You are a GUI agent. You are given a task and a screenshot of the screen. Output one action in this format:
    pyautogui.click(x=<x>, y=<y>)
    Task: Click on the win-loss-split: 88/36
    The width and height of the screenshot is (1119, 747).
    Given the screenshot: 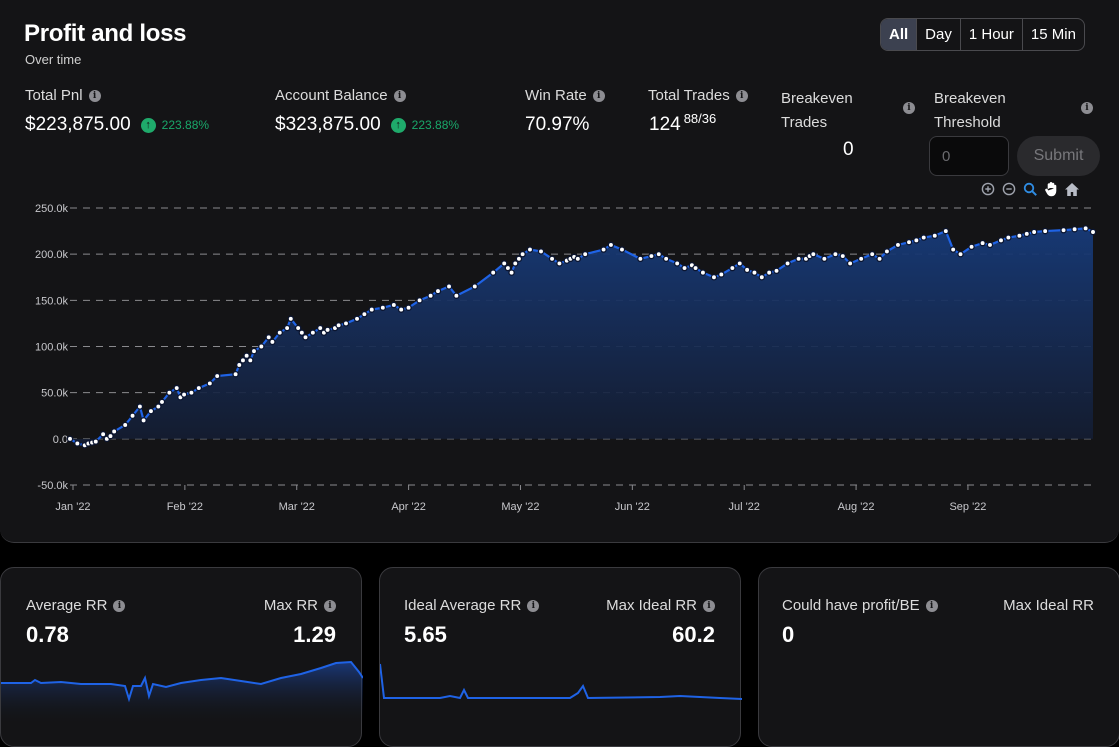 What is the action you would take?
    pyautogui.click(x=700, y=118)
    